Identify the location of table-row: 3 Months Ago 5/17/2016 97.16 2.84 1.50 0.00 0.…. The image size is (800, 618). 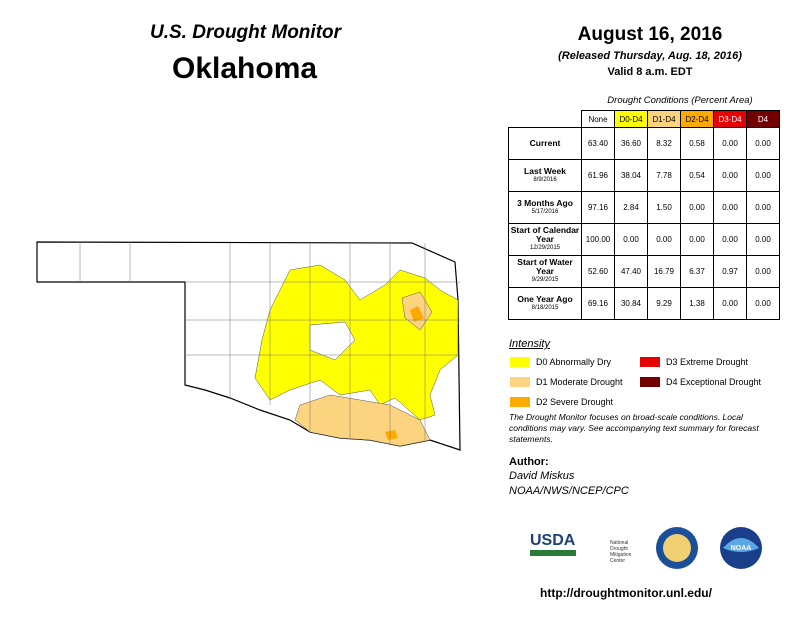
(644, 207).